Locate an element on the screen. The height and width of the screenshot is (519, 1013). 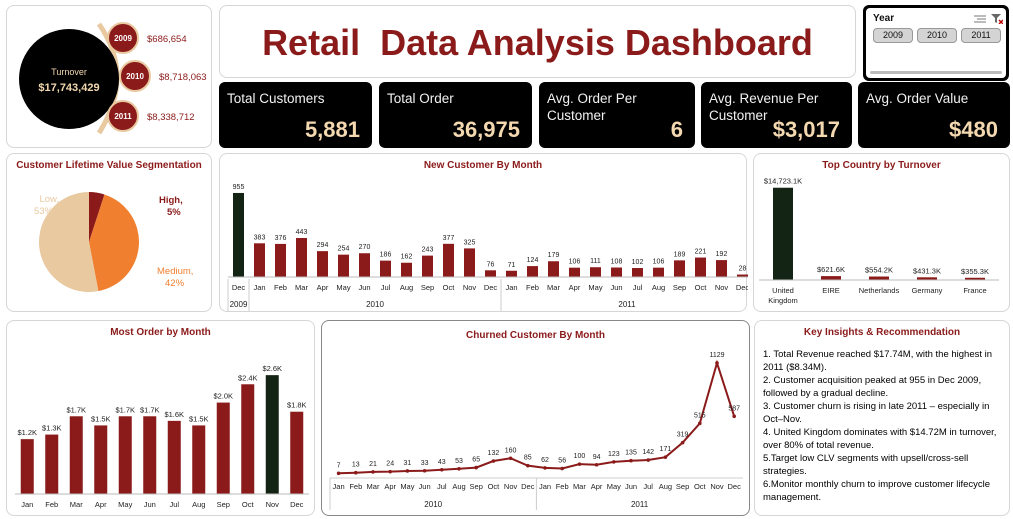
x-tick-label: United is located at coordinates (783, 290).